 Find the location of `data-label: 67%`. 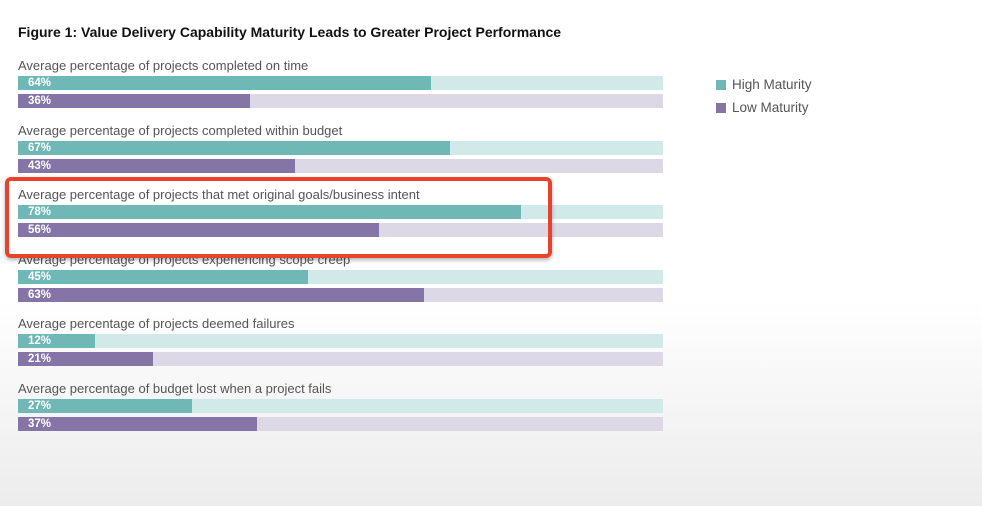

data-label: 67% is located at coordinates (40, 147).